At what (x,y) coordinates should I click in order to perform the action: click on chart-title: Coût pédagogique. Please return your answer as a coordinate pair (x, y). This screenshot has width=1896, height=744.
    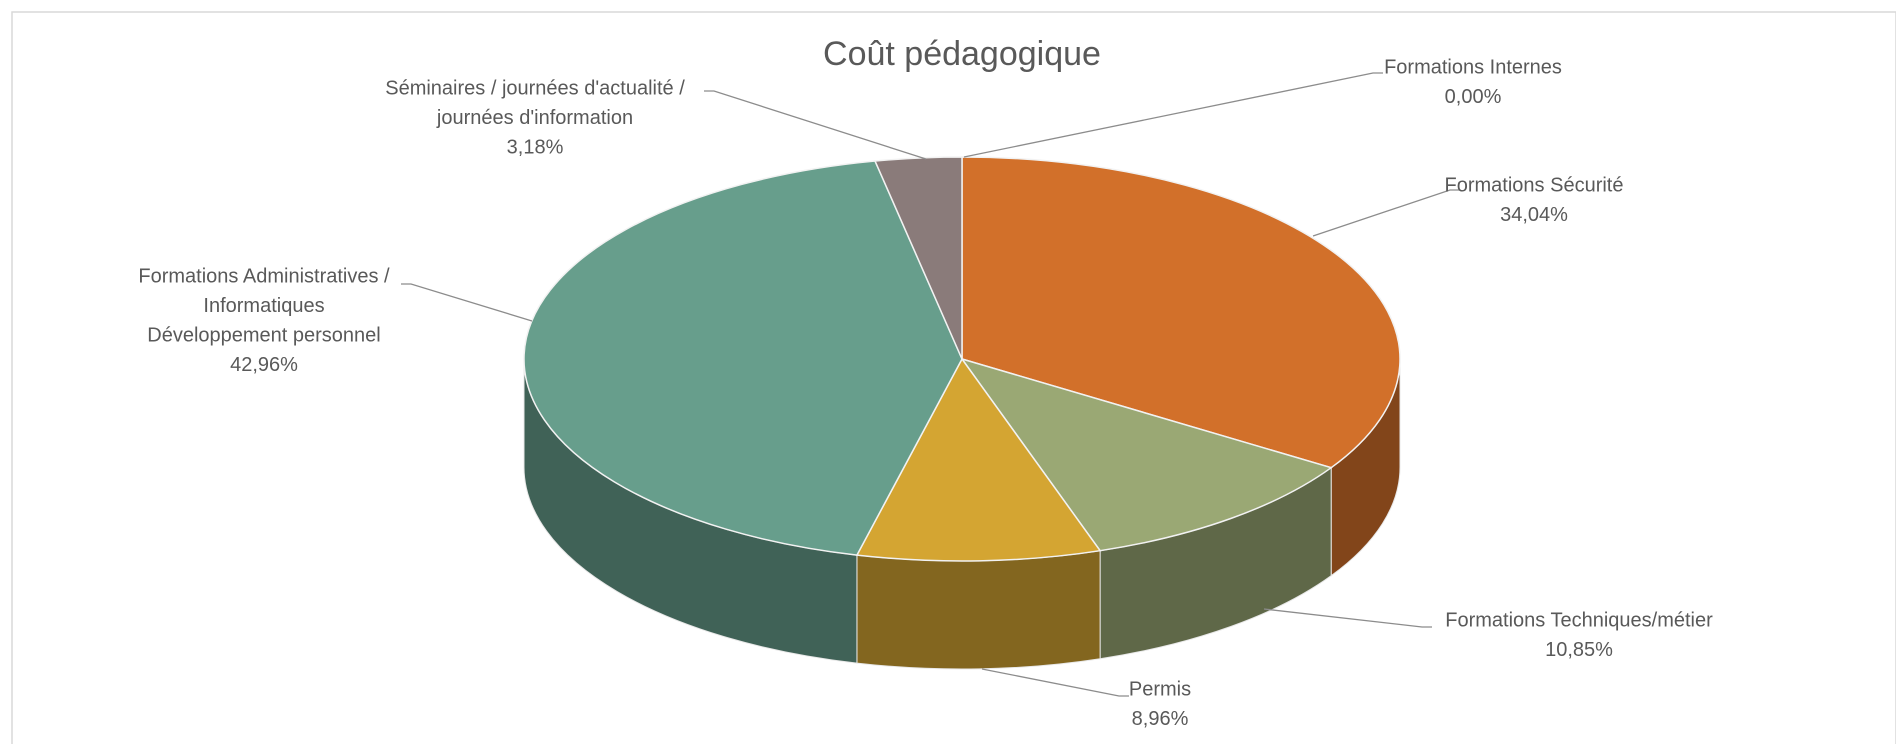
    Looking at the image, I should click on (962, 54).